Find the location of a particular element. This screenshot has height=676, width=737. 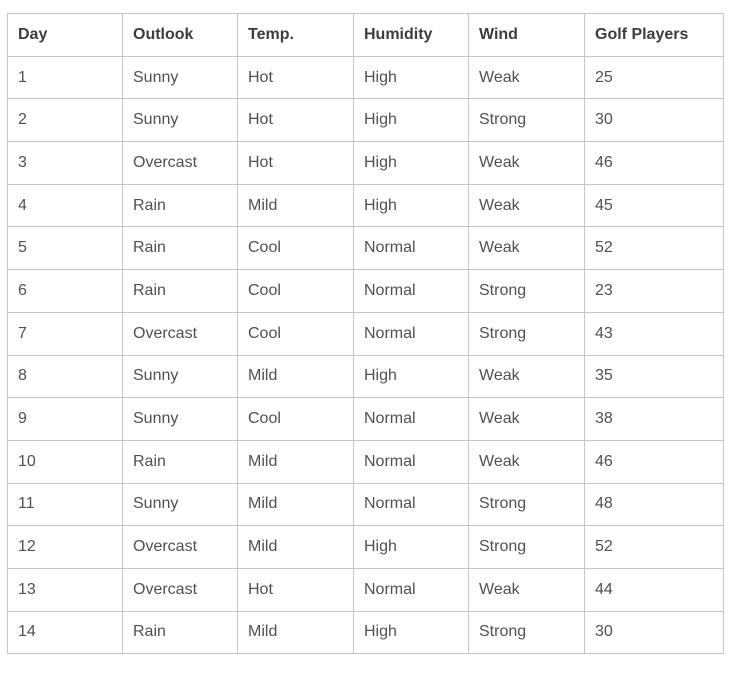

cell-day: 8 is located at coordinates (65, 376).